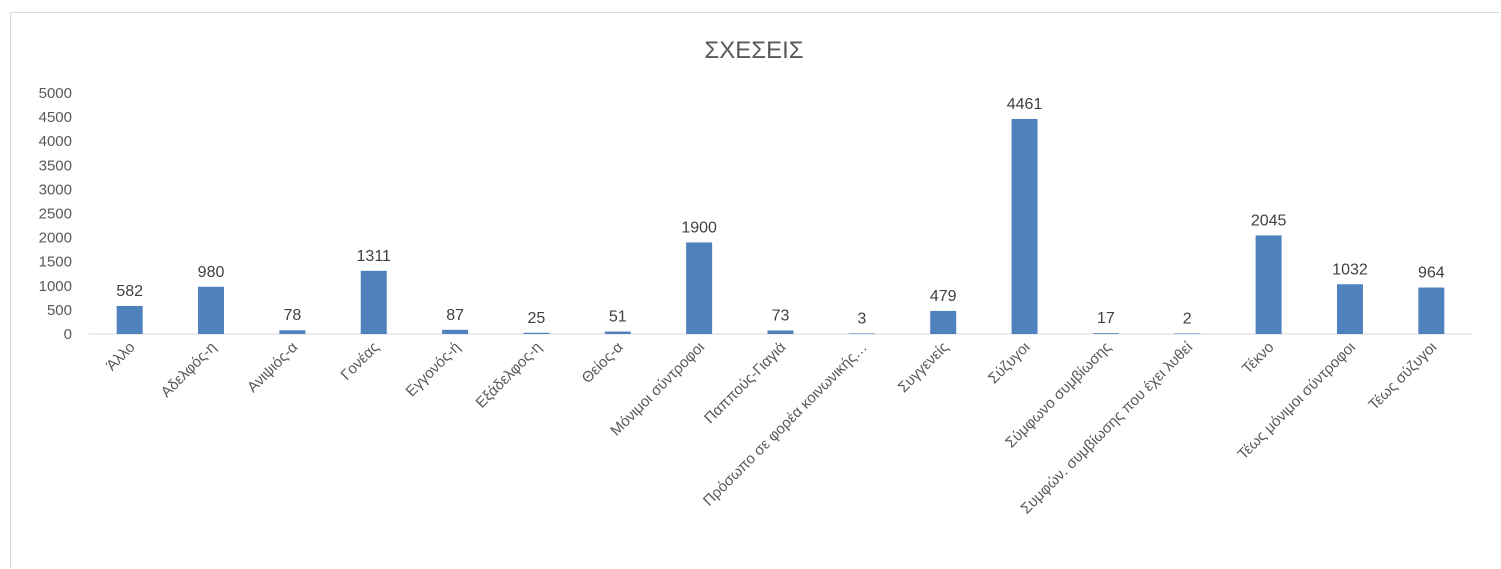  Describe the element at coordinates (55, 238) in the screenshot. I see `y-tick-label: 2000` at that location.